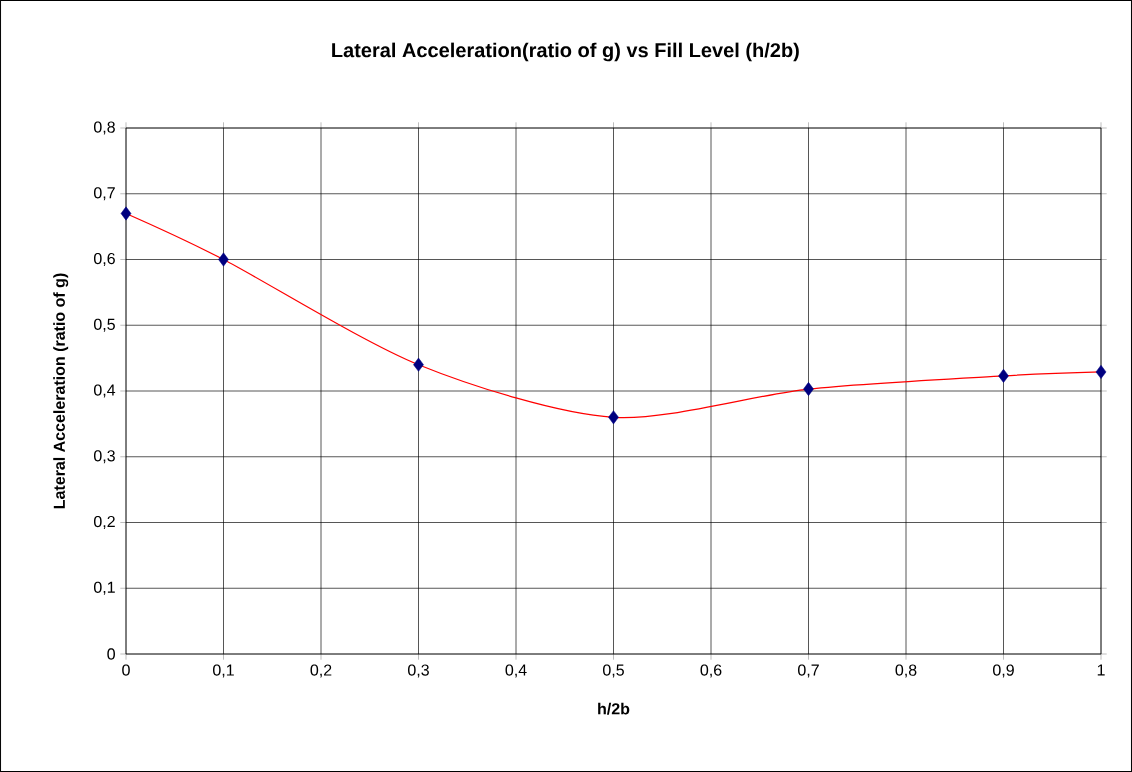 The height and width of the screenshot is (772, 1132). Describe the element at coordinates (614, 708) in the screenshot. I see `x-axis-title: h/2b` at that location.